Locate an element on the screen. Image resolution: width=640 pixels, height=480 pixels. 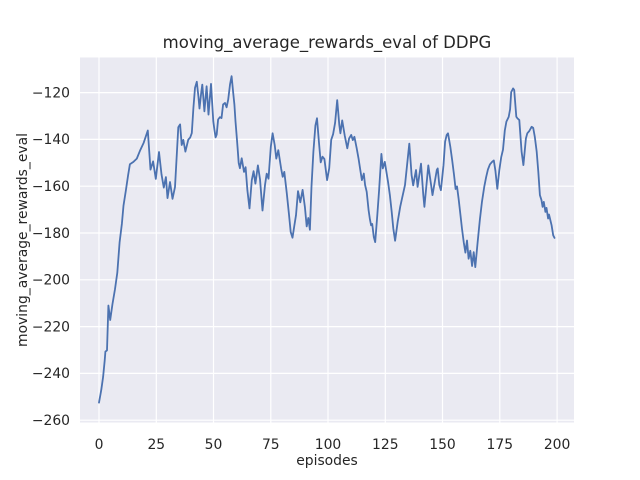
x-axis-tick-labels: 0 25 50 75 100 125 150 175 200 is located at coordinates (333, 445).